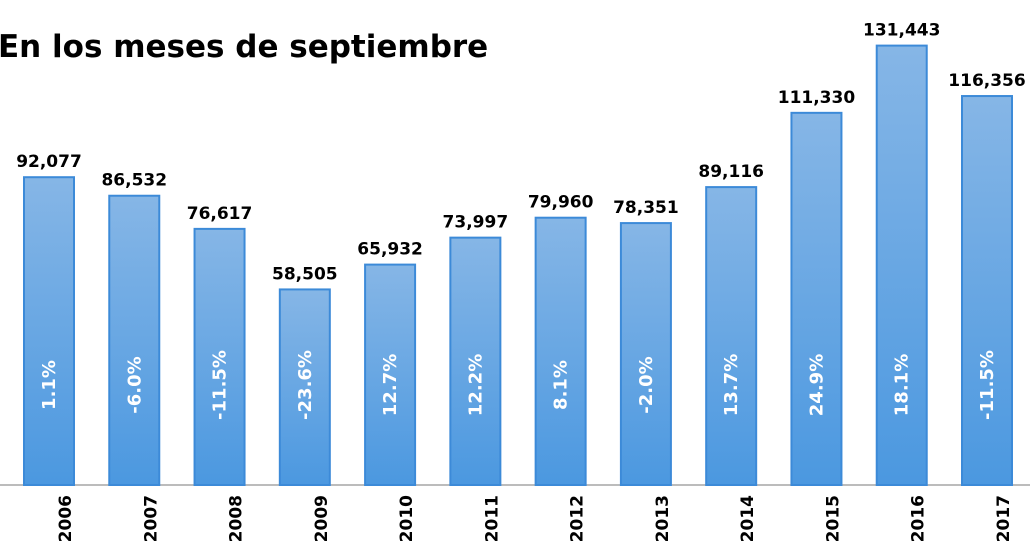 The image size is (1030, 560). What do you see at coordinates (578, 518) in the screenshot?
I see `x-tick-label: 2012` at bounding box center [578, 518].